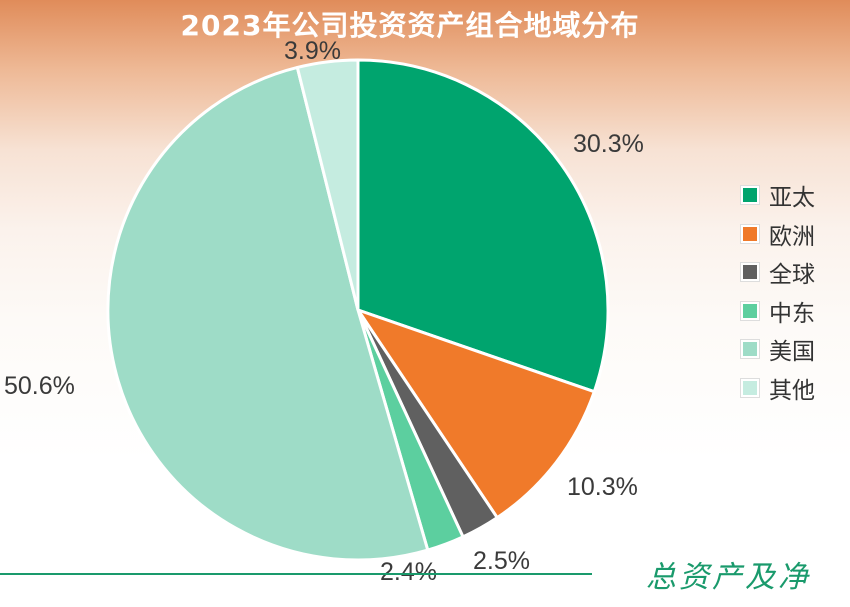  Describe the element at coordinates (728, 577) in the screenshot. I see `footer-heading: 总资产及净` at that location.